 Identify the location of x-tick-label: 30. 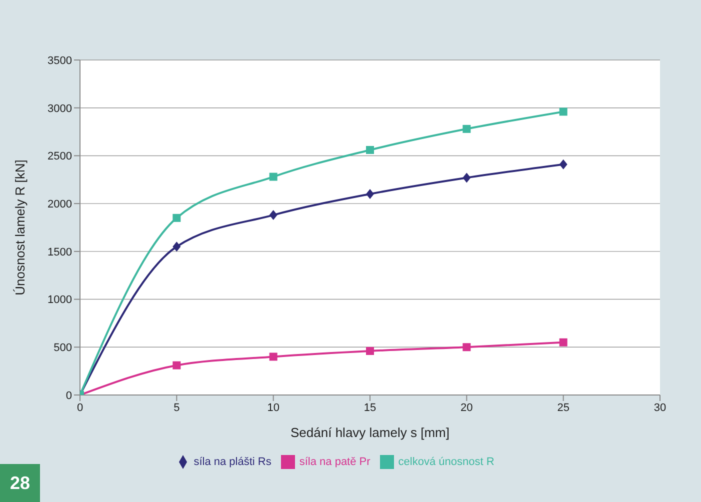
(660, 408).